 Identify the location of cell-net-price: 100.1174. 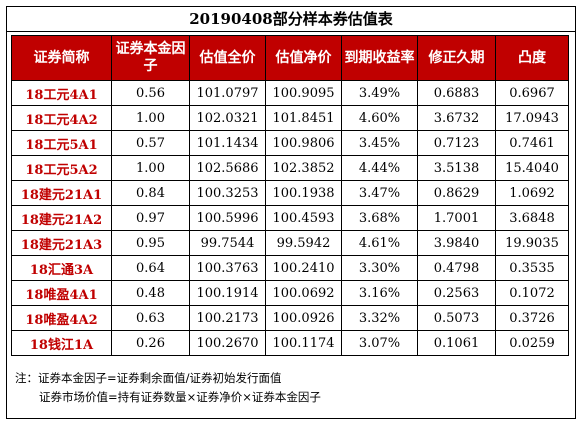
(303, 343).